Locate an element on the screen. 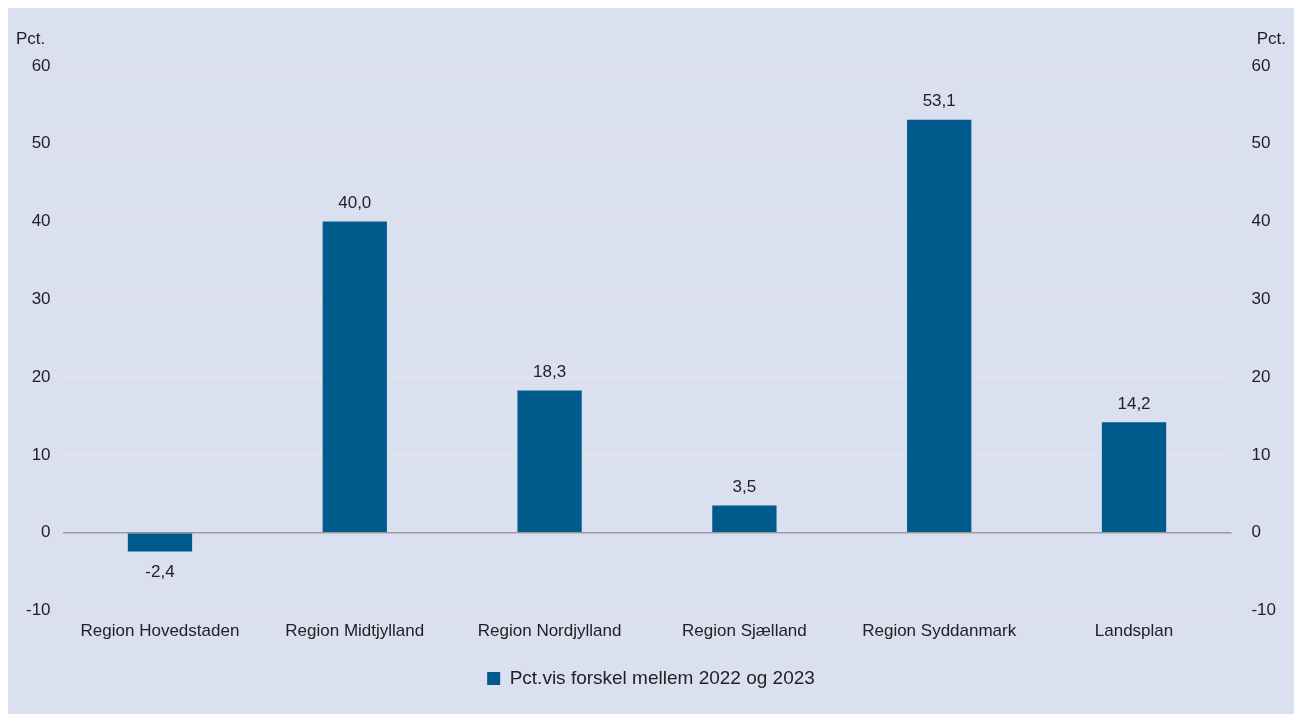  x-tick-label: Region Nordjylland is located at coordinates (549, 631).